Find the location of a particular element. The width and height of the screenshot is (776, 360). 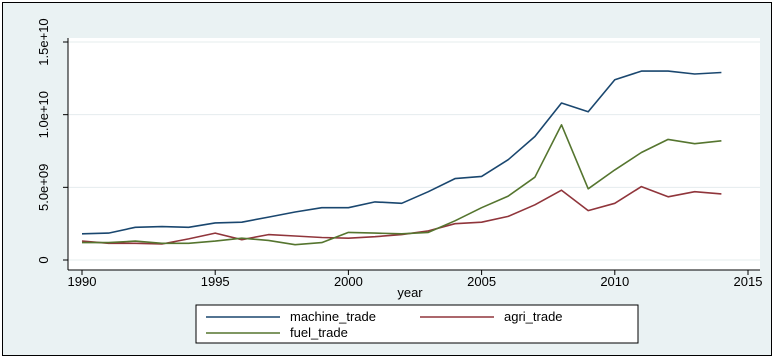

y-tick-label: 1.0e+10 is located at coordinates (43, 114).